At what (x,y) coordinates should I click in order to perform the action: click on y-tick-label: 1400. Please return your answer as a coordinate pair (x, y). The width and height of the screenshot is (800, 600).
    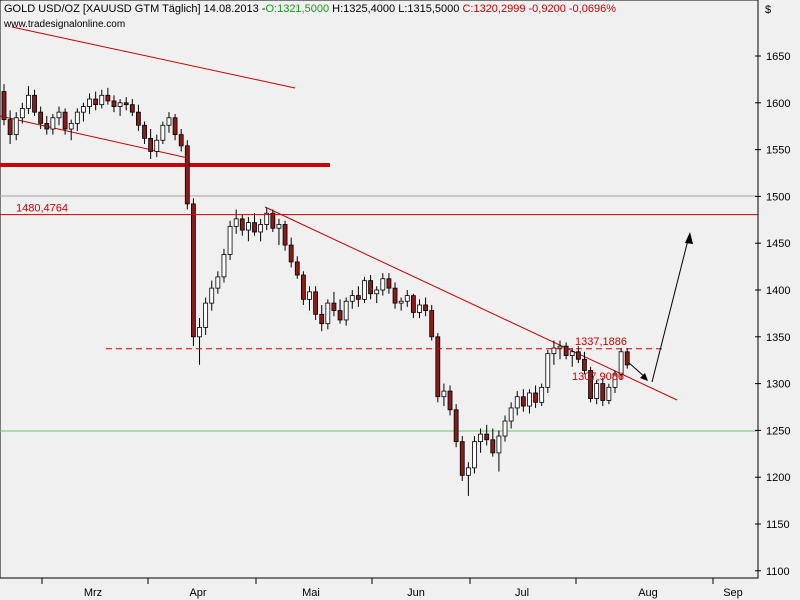
    Looking at the image, I should click on (778, 291).